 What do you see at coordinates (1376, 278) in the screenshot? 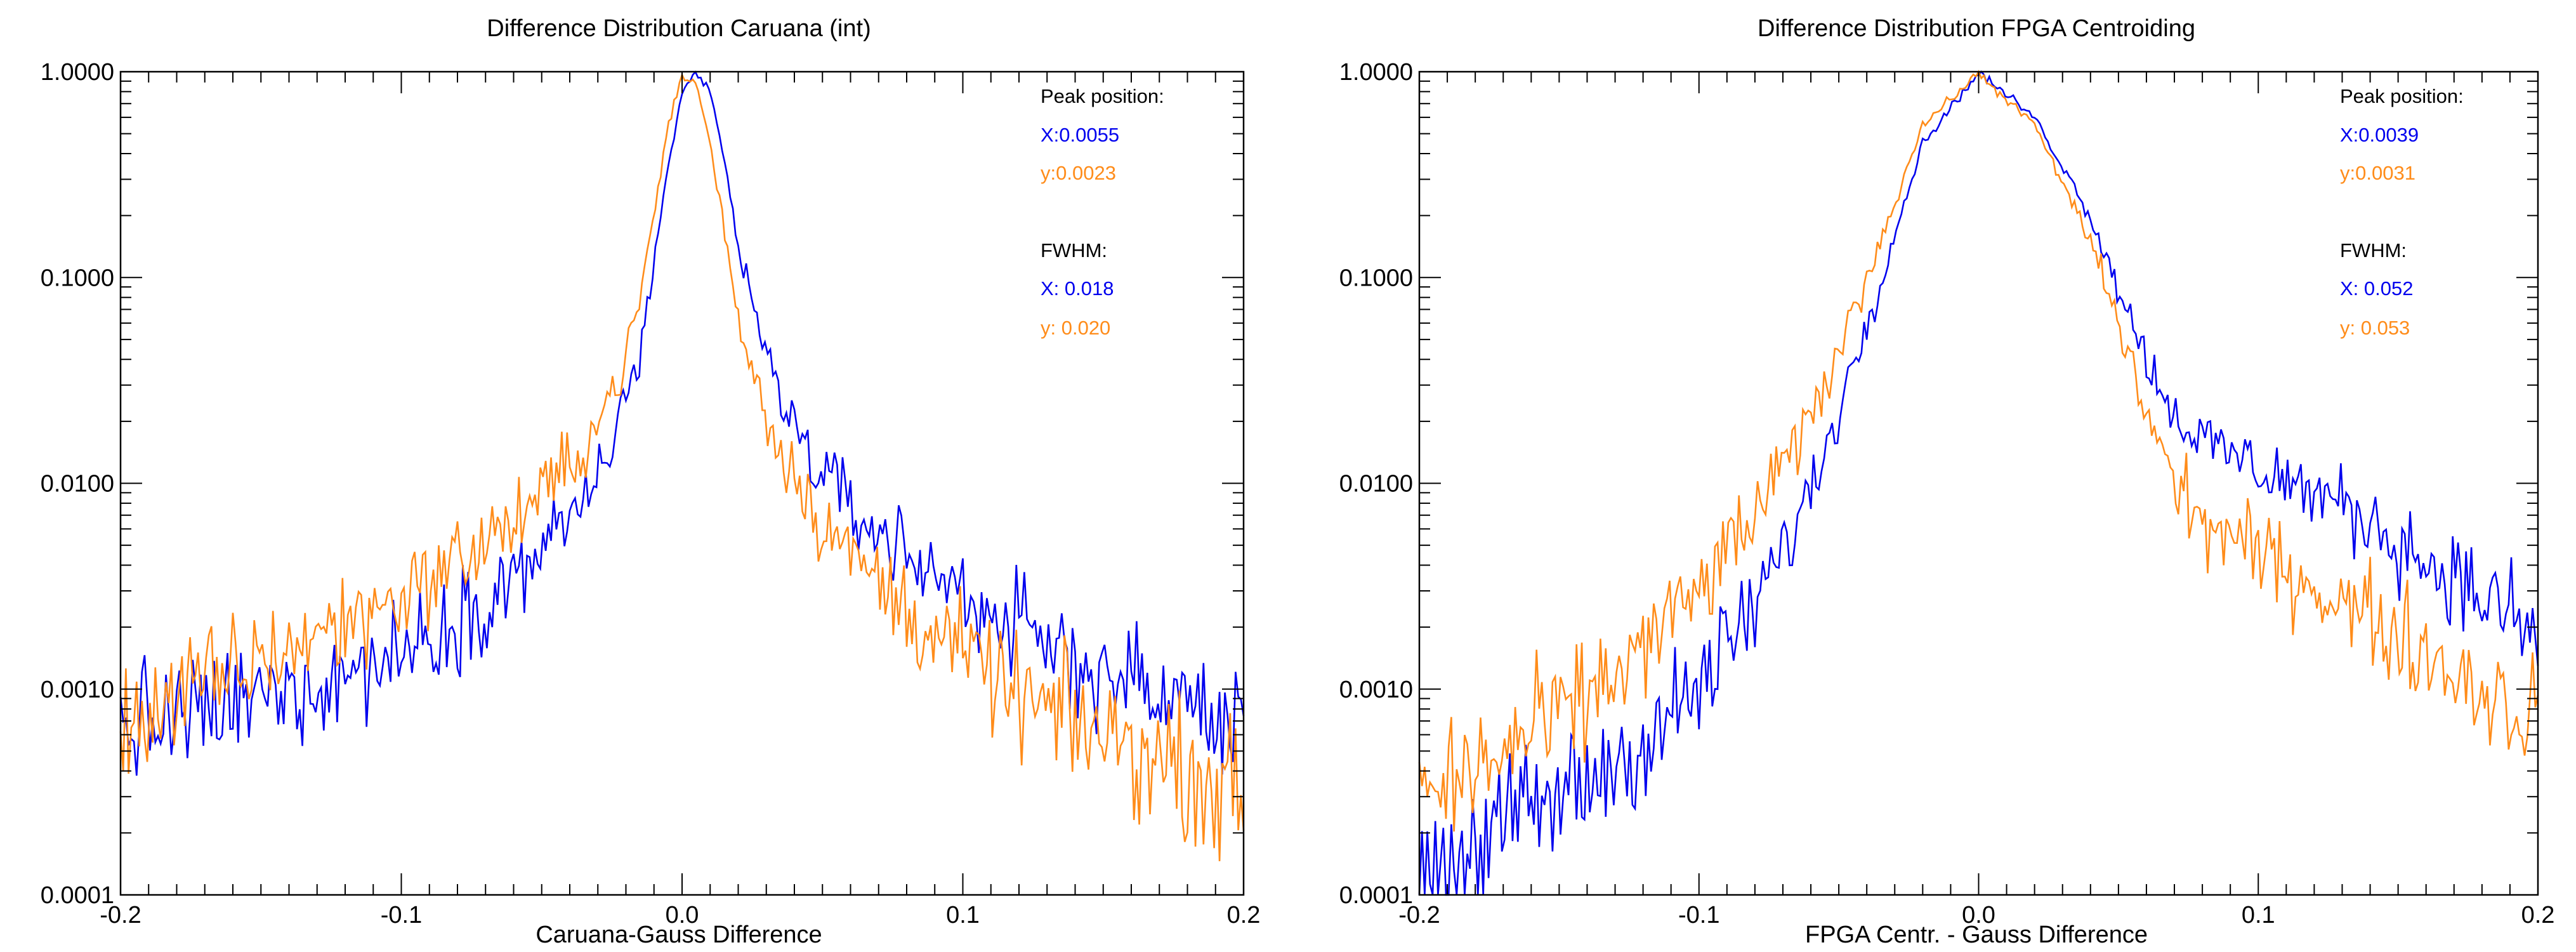
I see `right-y-tick-label: 0.1000` at bounding box center [1376, 278].